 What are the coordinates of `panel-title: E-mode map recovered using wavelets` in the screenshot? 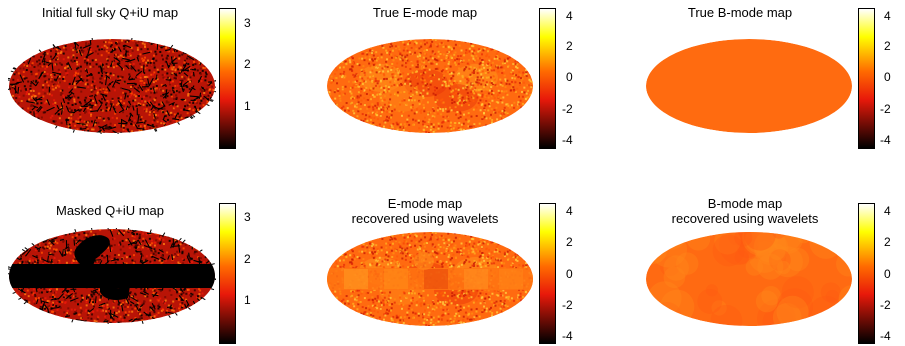 It's located at (425, 211).